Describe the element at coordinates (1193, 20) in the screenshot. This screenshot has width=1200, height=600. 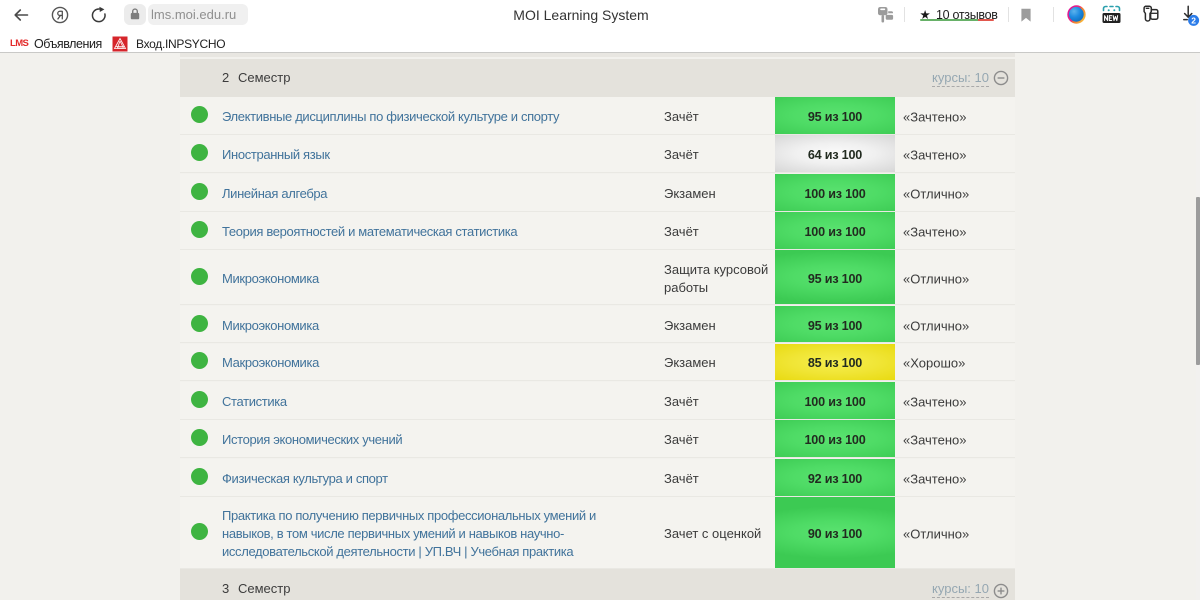
I see `svg-text: 2` at that location.